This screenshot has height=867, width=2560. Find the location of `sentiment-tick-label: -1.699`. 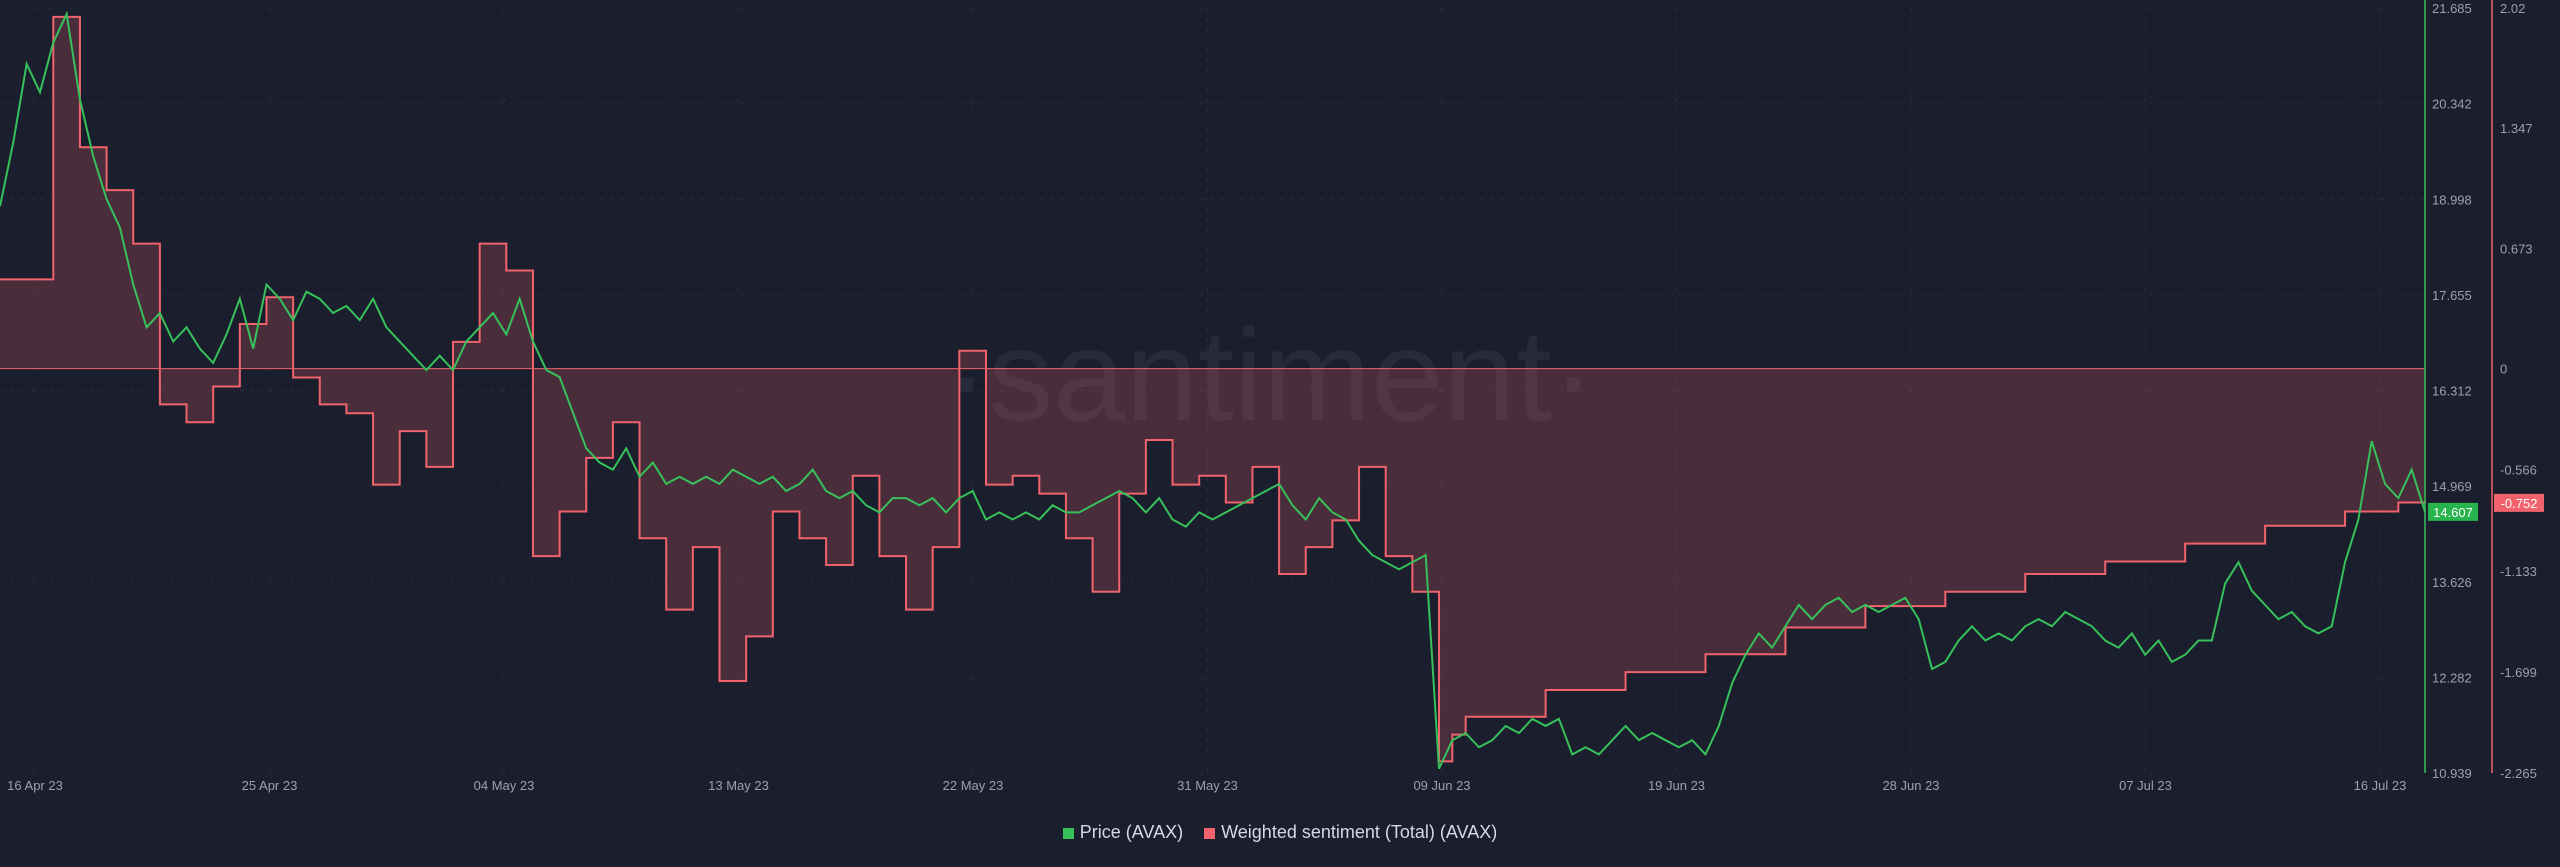

sentiment-tick-label: -1.699 is located at coordinates (2518, 672).